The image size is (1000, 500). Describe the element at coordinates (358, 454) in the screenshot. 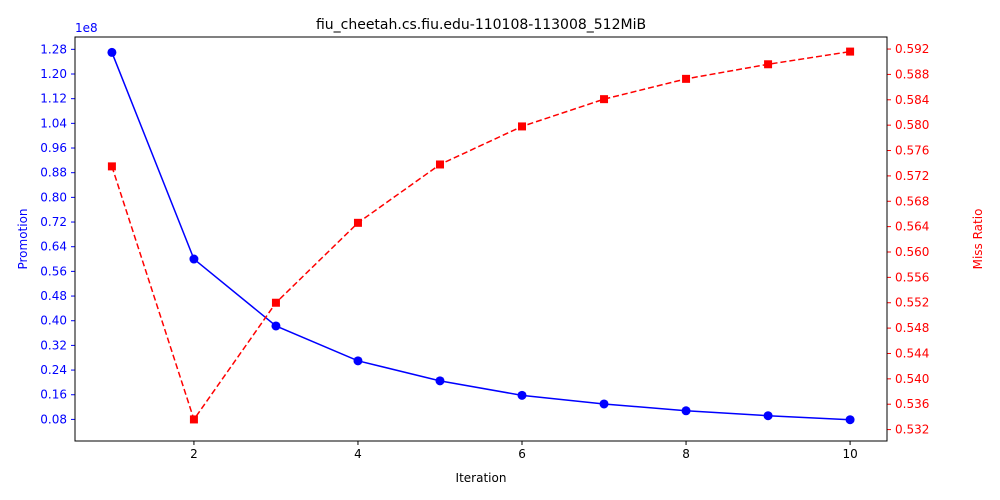

I see `x-tick-label: 4` at that location.